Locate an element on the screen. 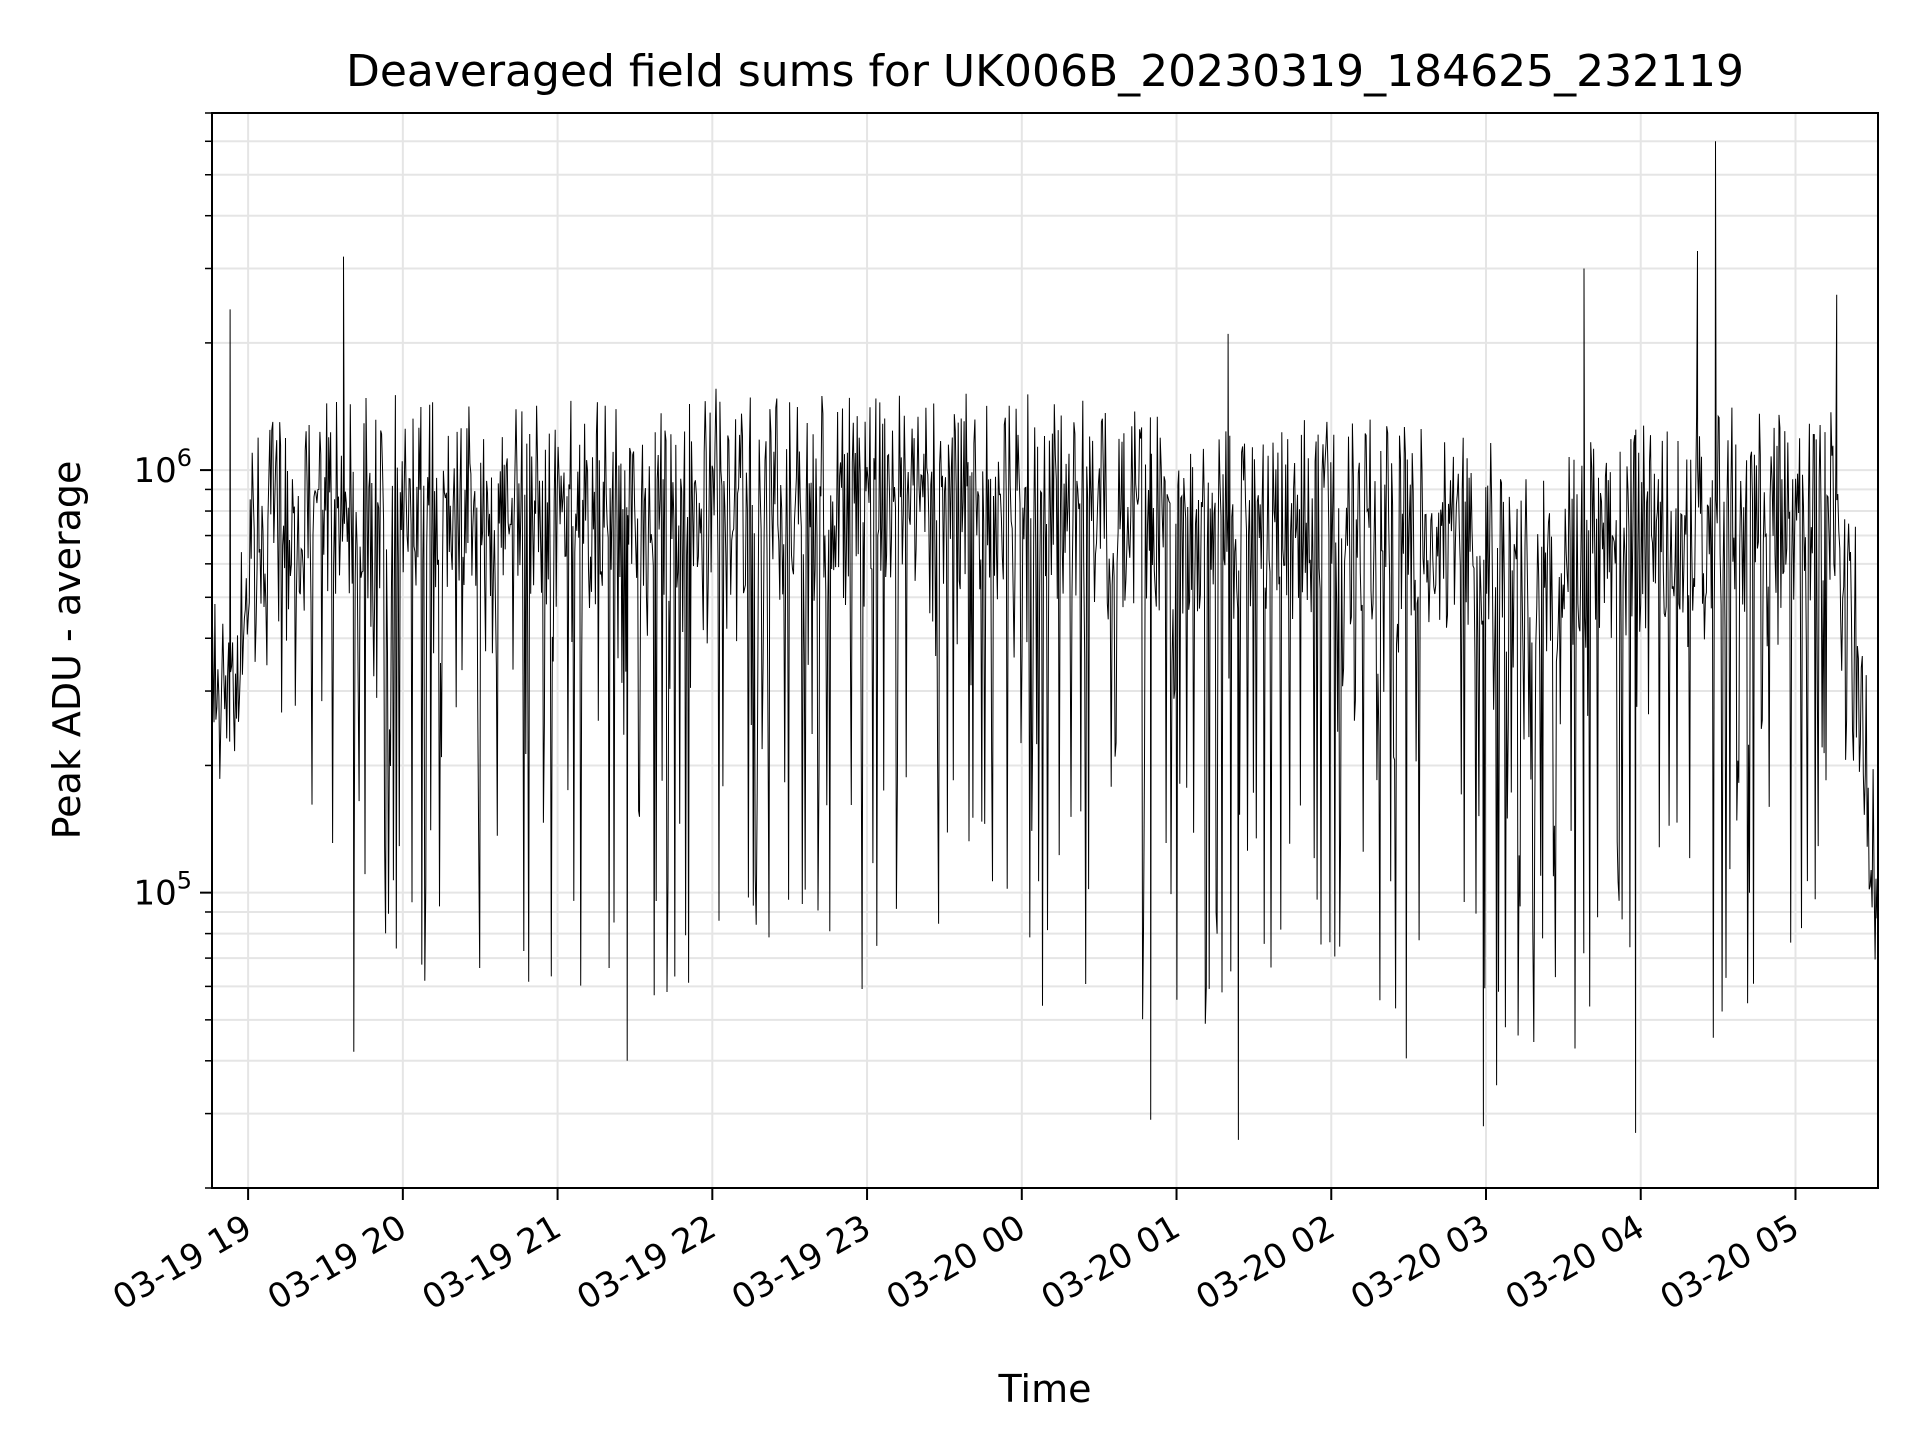 The height and width of the screenshot is (1440, 1920). y-tick-exponent: 5 is located at coordinates (184, 881).